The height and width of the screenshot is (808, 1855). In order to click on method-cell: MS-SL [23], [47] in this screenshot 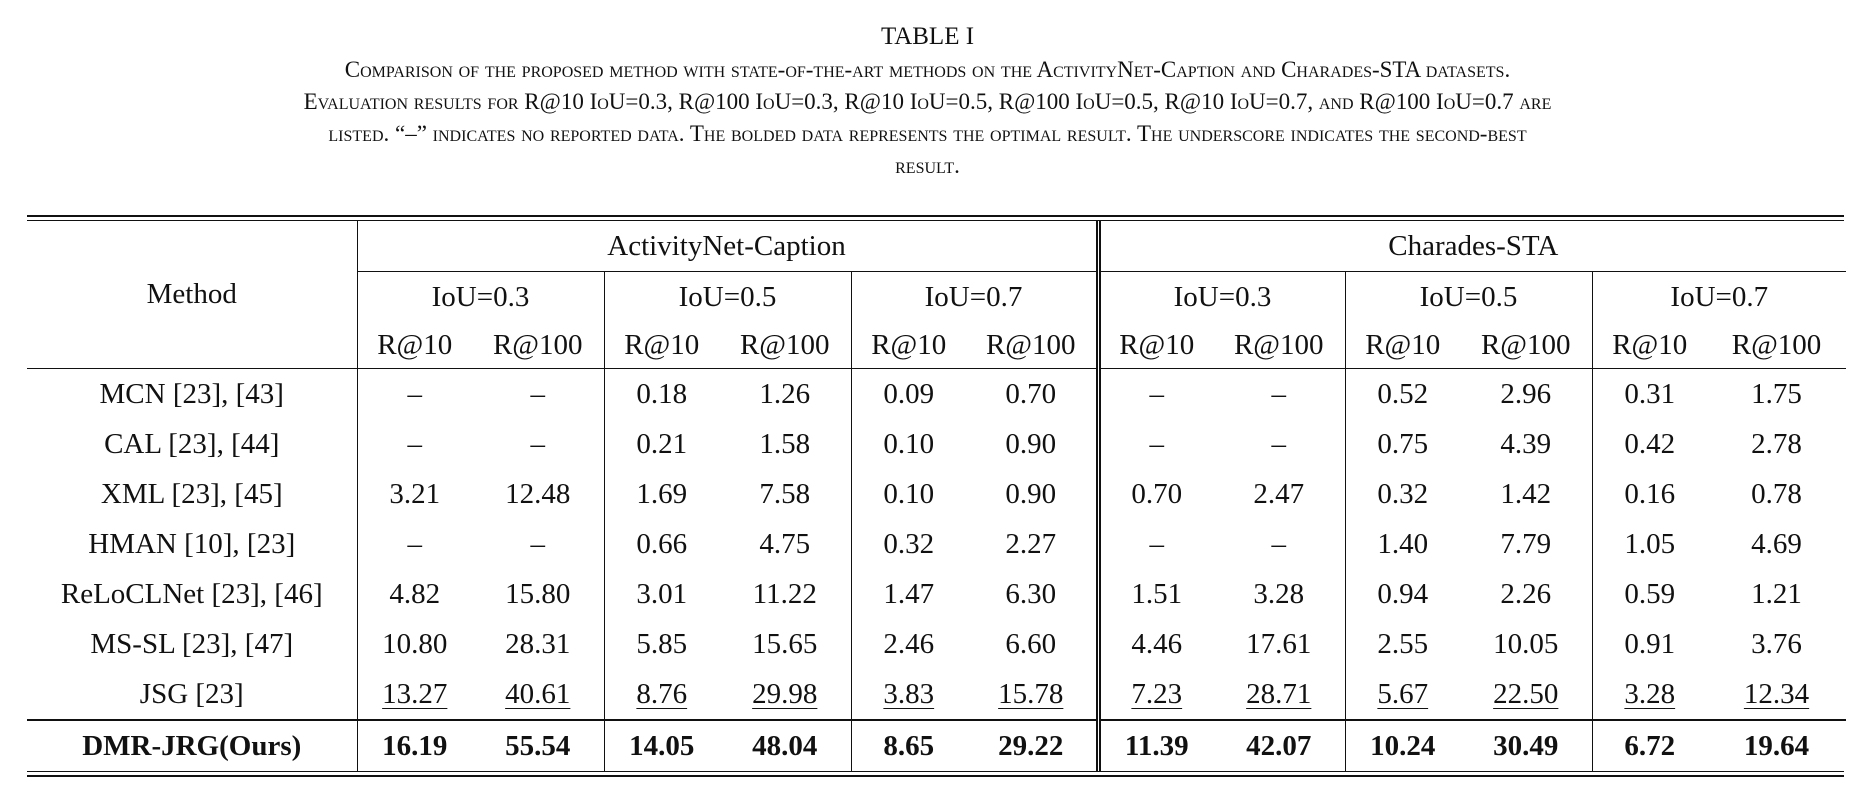, I will do `click(192, 643)`.